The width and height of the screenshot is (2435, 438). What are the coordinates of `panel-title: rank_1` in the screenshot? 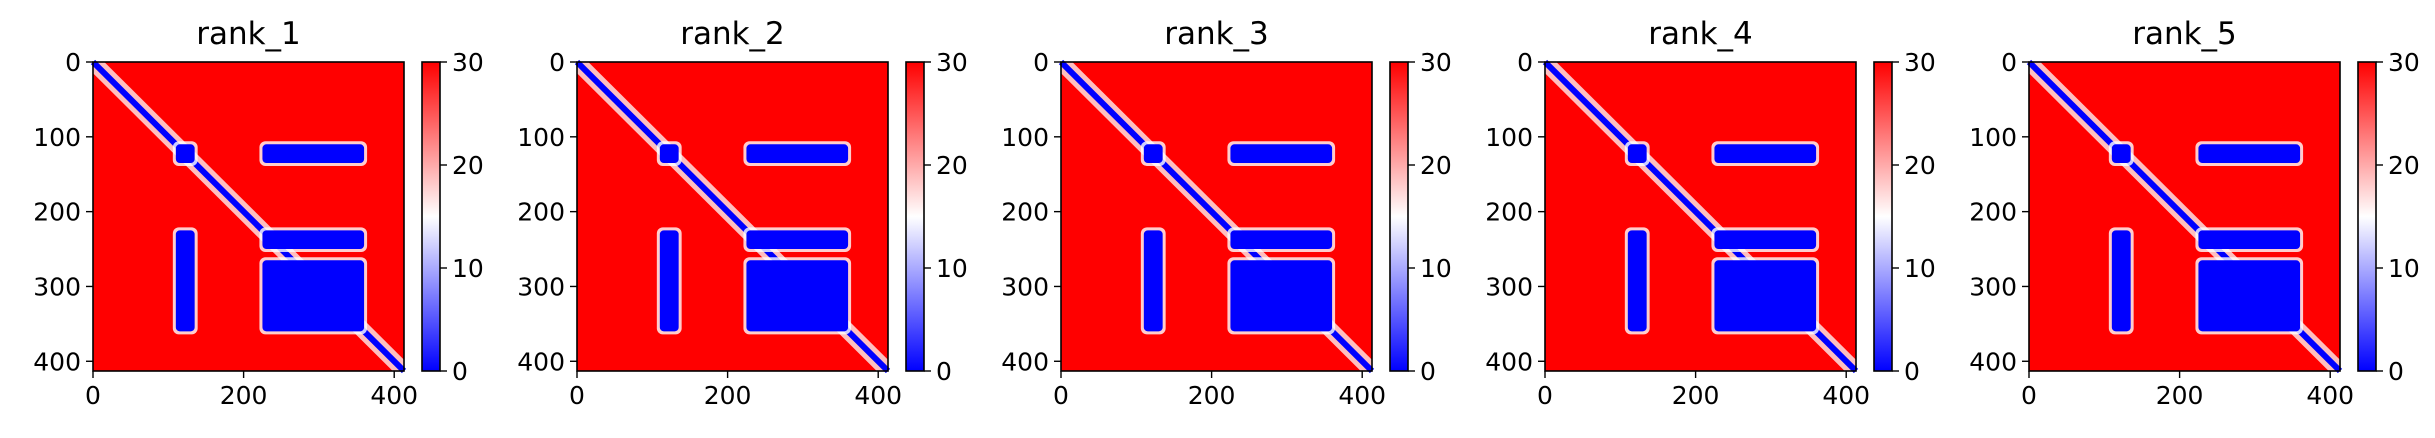 It's located at (248, 34).